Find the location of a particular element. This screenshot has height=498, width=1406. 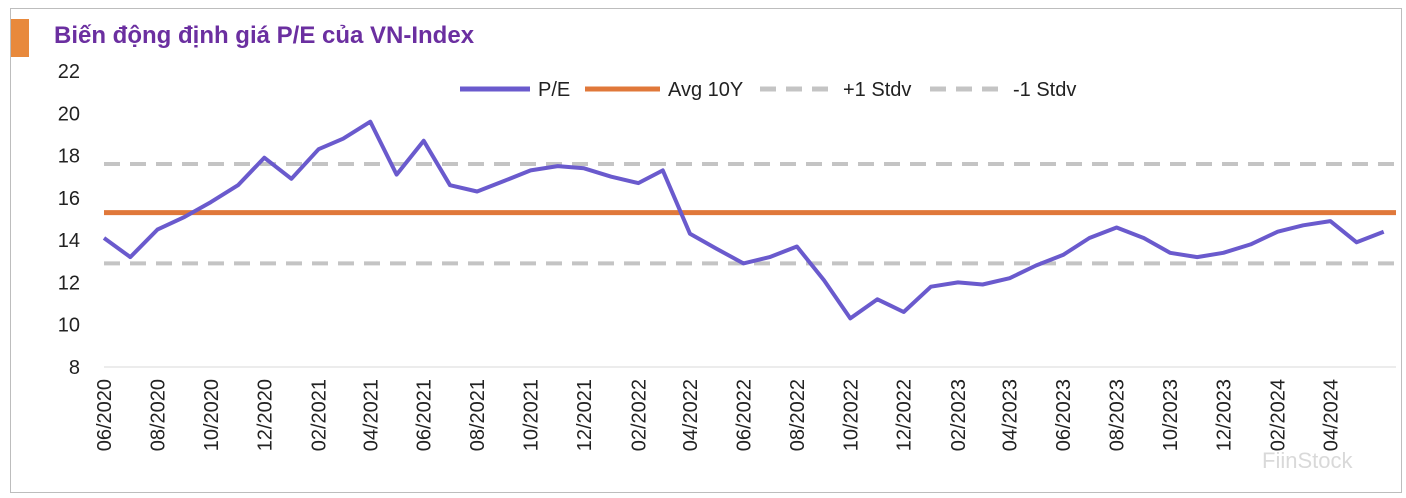

watermark-text: FiinStock is located at coordinates (1307, 460).